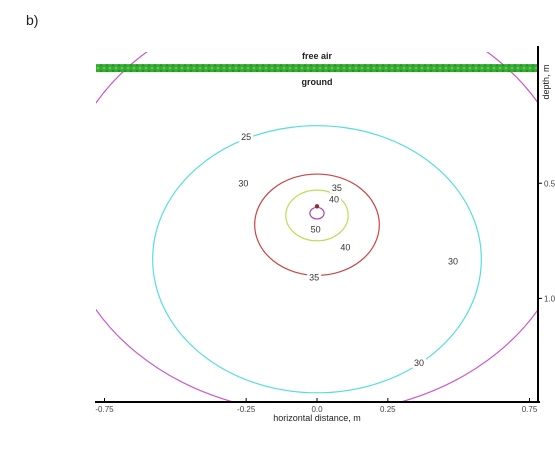 The width and height of the screenshot is (555, 452). I want to click on x-tick-label: 0.0, so click(317, 409).